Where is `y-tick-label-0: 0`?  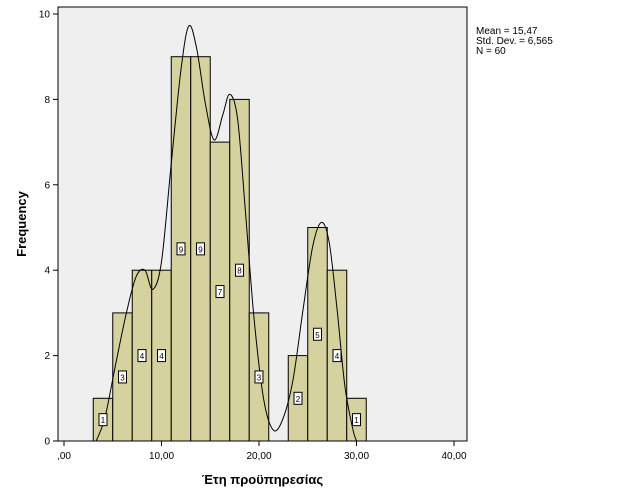
y-tick-label-0: 0 is located at coordinates (47, 442).